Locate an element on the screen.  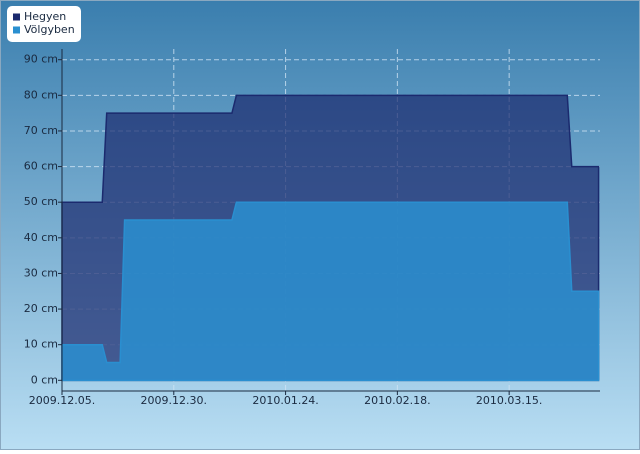
y-tick-label: 10 cm is located at coordinates (41, 344).